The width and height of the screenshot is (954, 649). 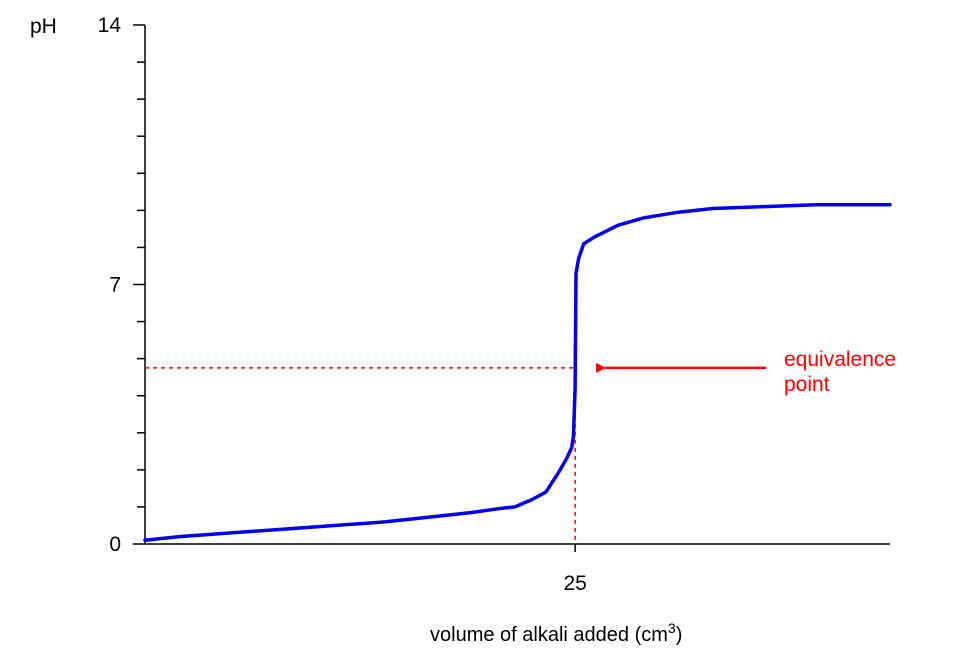 I want to click on y-axis-label: pH, so click(x=43, y=26).